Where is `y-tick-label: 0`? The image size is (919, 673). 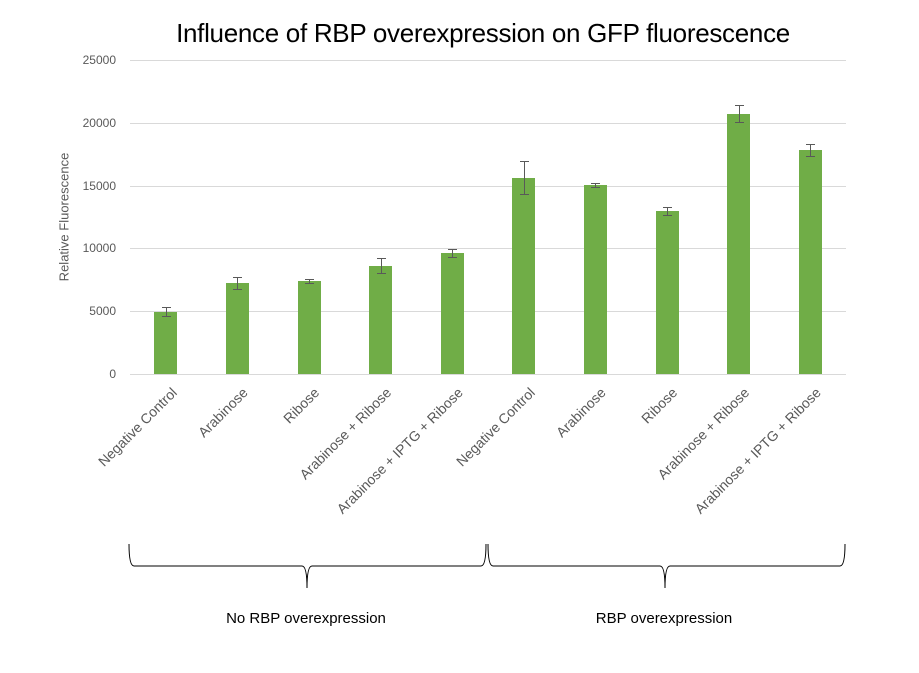 y-tick-label: 0 is located at coordinates (112, 374).